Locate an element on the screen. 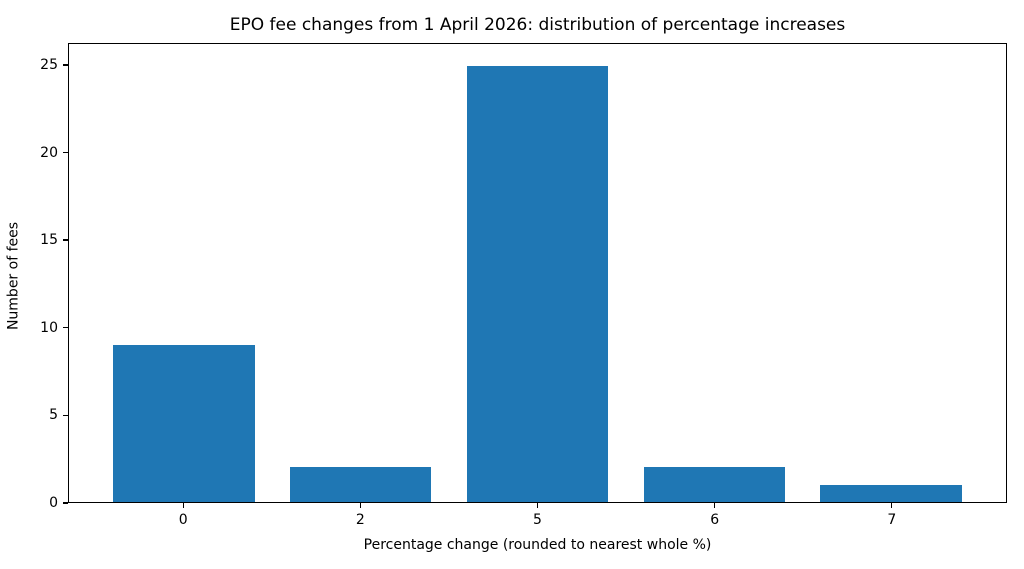 This screenshot has width=1024, height=569. y-tick-label-20: 20 is located at coordinates (49, 152).